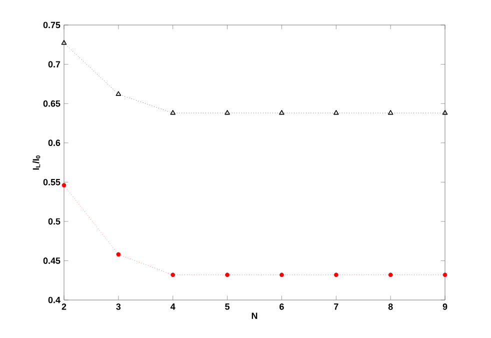  Describe the element at coordinates (51, 182) in the screenshot. I see `y-tick-label: 0.55` at that location.